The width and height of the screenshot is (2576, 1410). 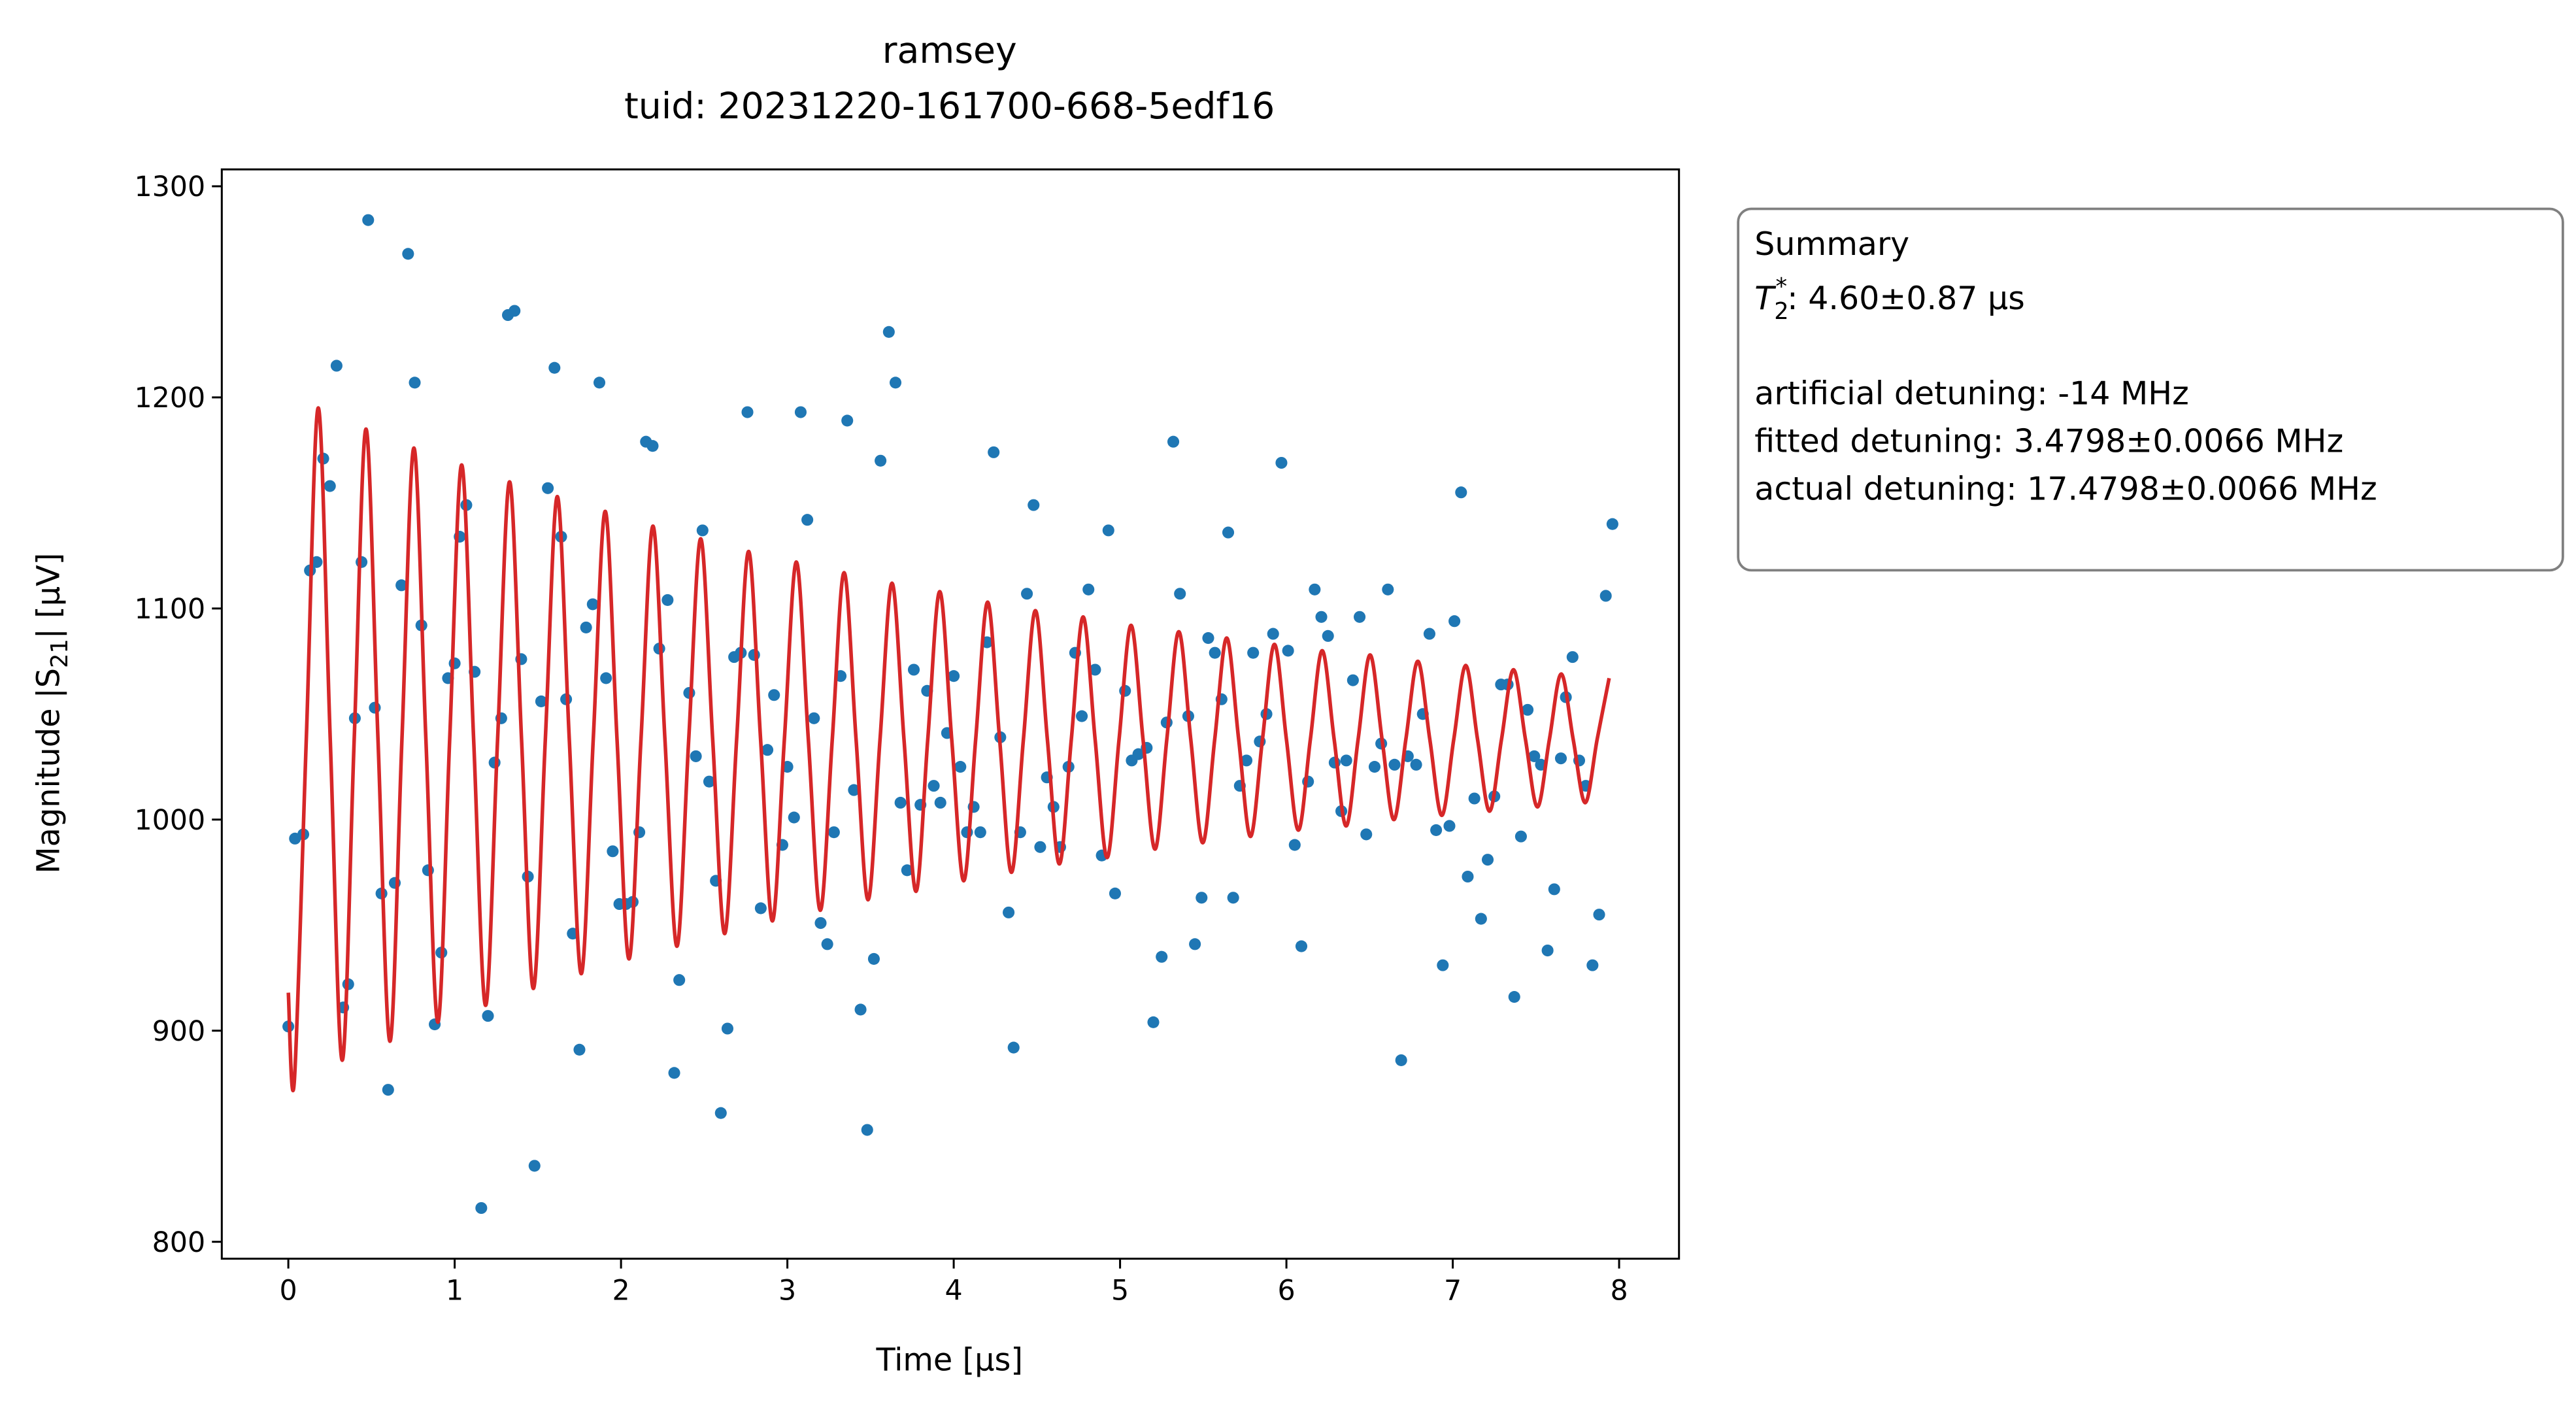 I want to click on t2-sup: *, so click(x=1782, y=286).